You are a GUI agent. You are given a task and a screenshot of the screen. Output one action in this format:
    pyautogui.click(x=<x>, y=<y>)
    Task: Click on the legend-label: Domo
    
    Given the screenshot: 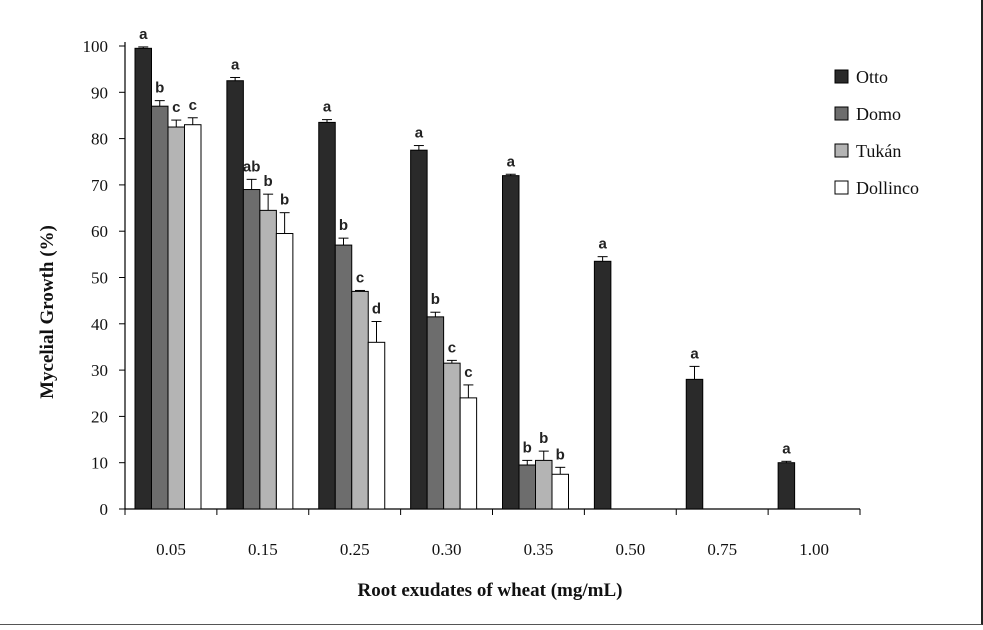 What is the action you would take?
    pyautogui.click(x=878, y=114)
    